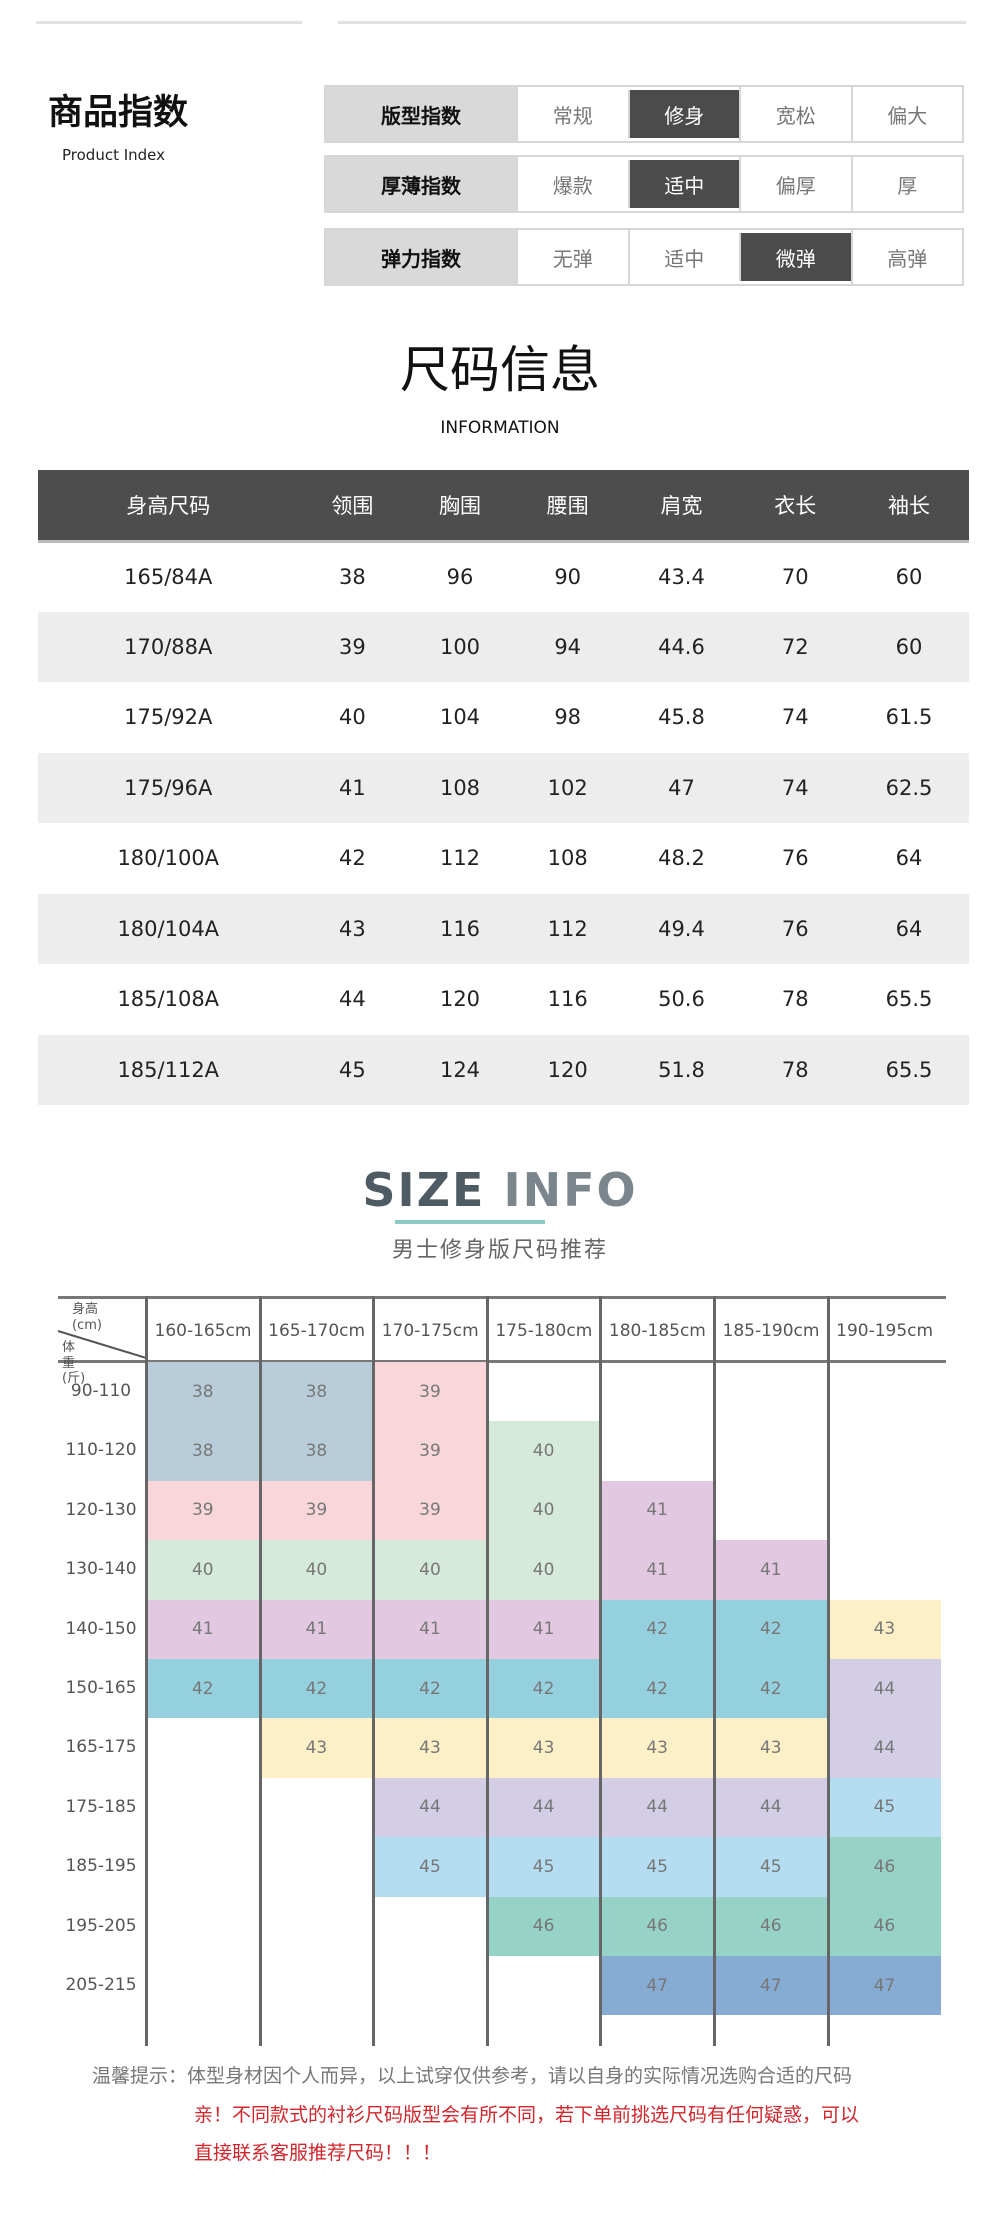  What do you see at coordinates (795, 114) in the screenshot?
I see `index-option: 宽松` at bounding box center [795, 114].